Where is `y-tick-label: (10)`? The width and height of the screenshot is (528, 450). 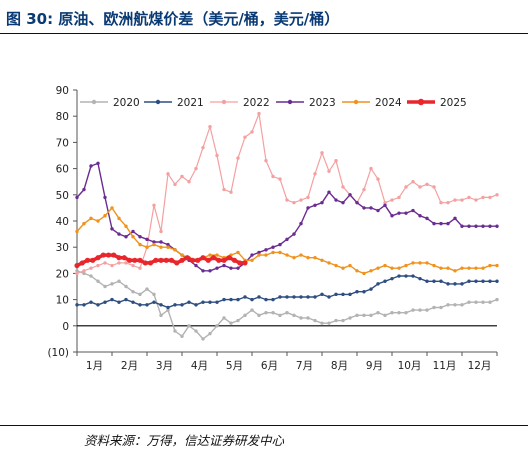 y-tick-label: (10) is located at coordinates (58, 353).